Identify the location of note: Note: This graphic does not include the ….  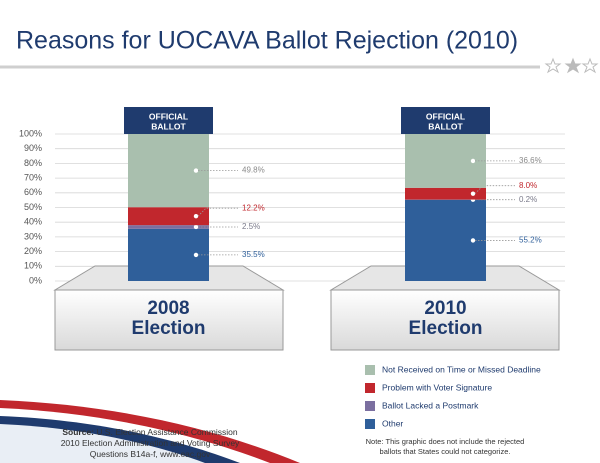
(445, 446).